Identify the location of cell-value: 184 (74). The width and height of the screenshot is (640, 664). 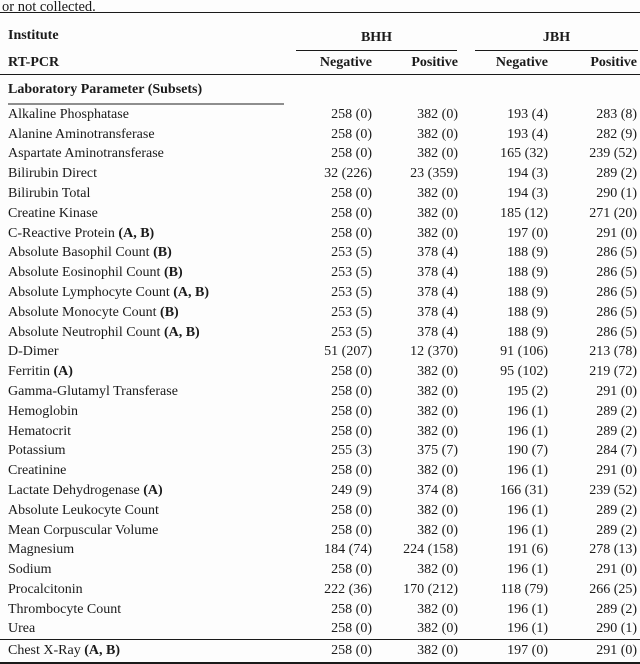
(348, 550).